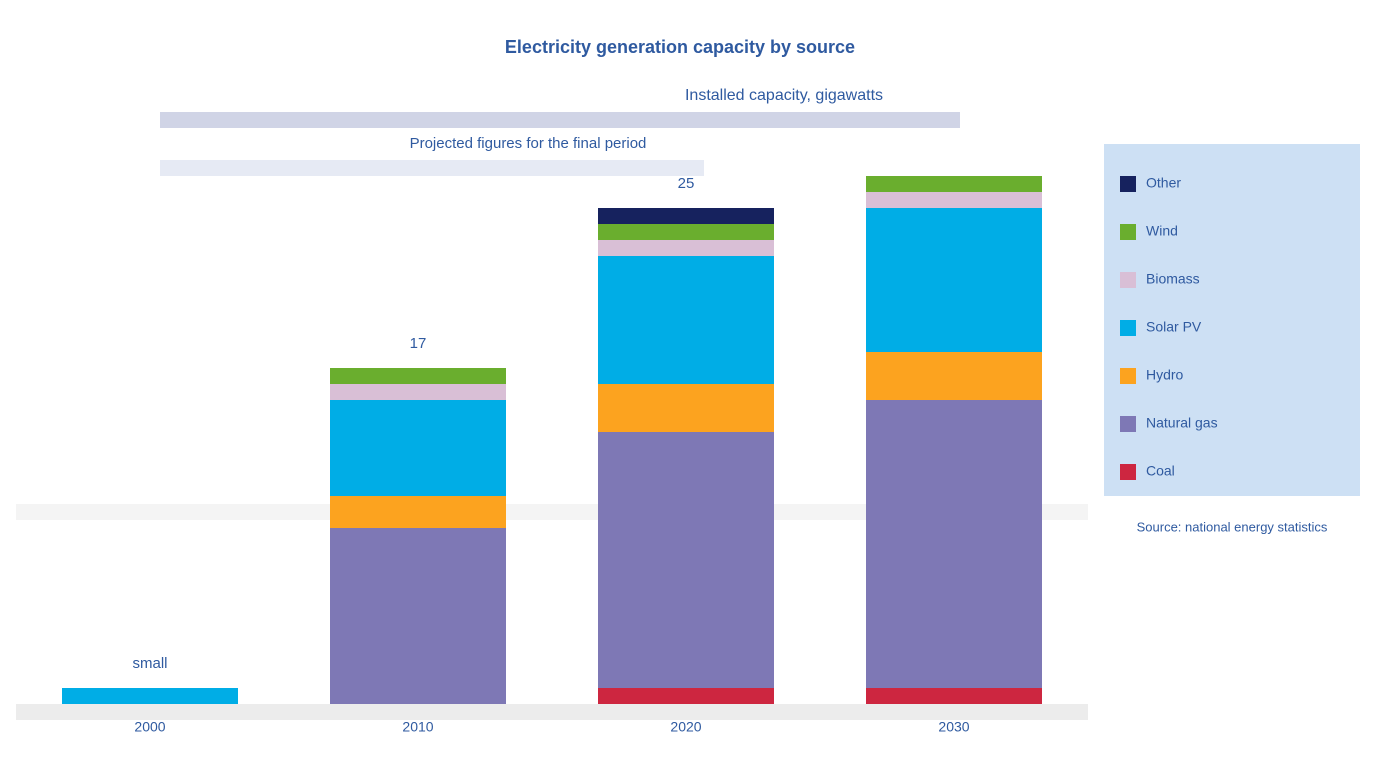 The width and height of the screenshot is (1378, 776). Describe the element at coordinates (418, 343) in the screenshot. I see `bar-annotation: 17` at that location.